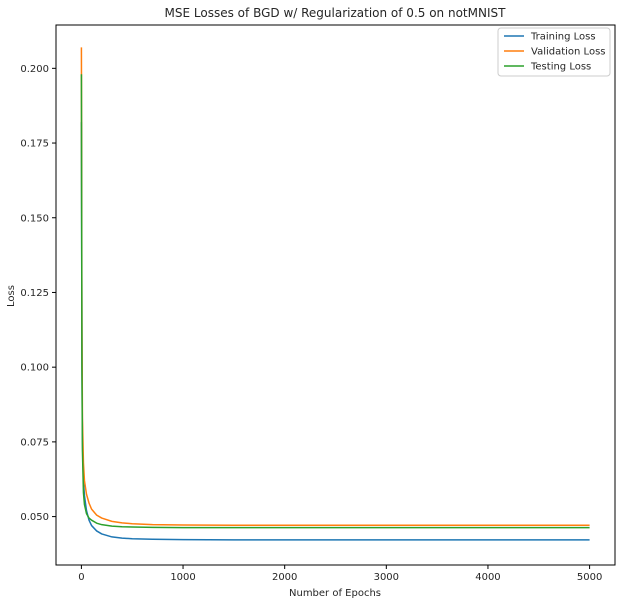 The width and height of the screenshot is (622, 604). Describe the element at coordinates (182, 577) in the screenshot. I see `x-tick-label: 1000` at that location.